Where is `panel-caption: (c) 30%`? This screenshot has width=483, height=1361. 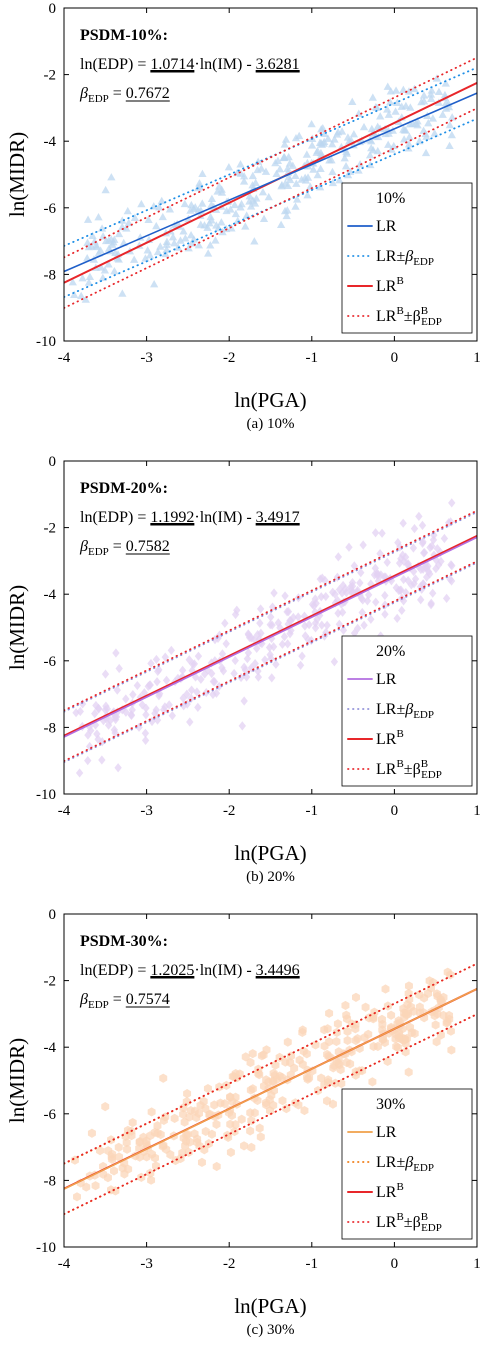 panel-caption: (c) 30% is located at coordinates (271, 1330).